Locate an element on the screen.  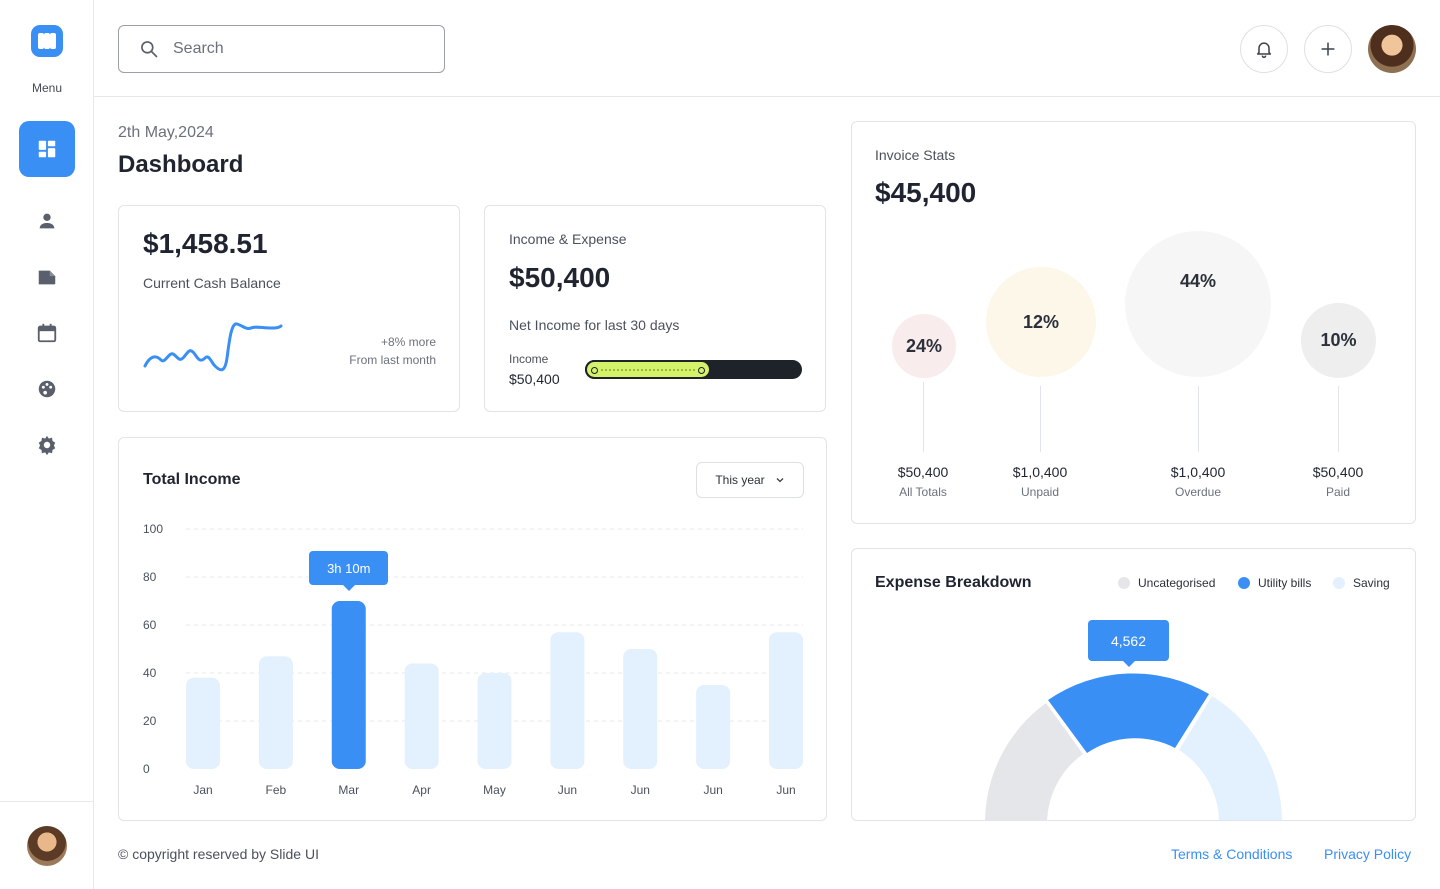
expense-title: Expense Breakdown is located at coordinates (953, 582).